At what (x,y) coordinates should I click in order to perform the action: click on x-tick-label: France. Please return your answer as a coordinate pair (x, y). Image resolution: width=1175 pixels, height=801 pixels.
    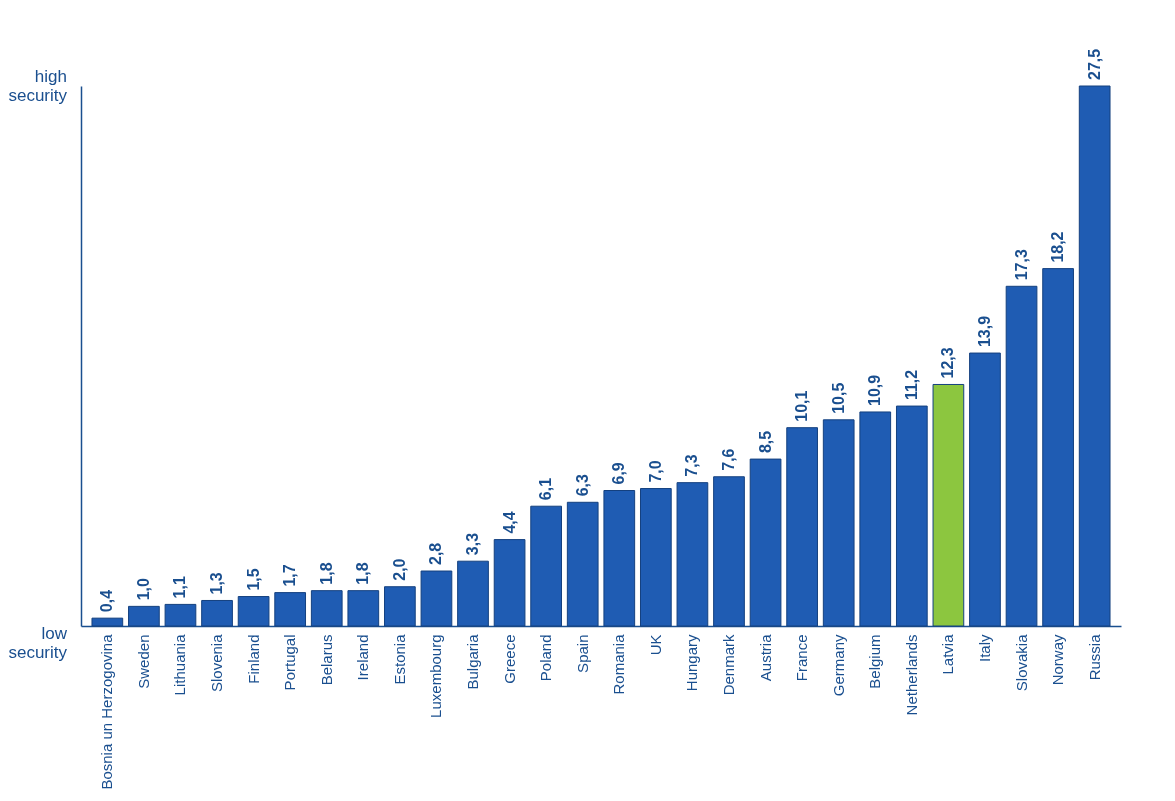
    Looking at the image, I should click on (802, 658).